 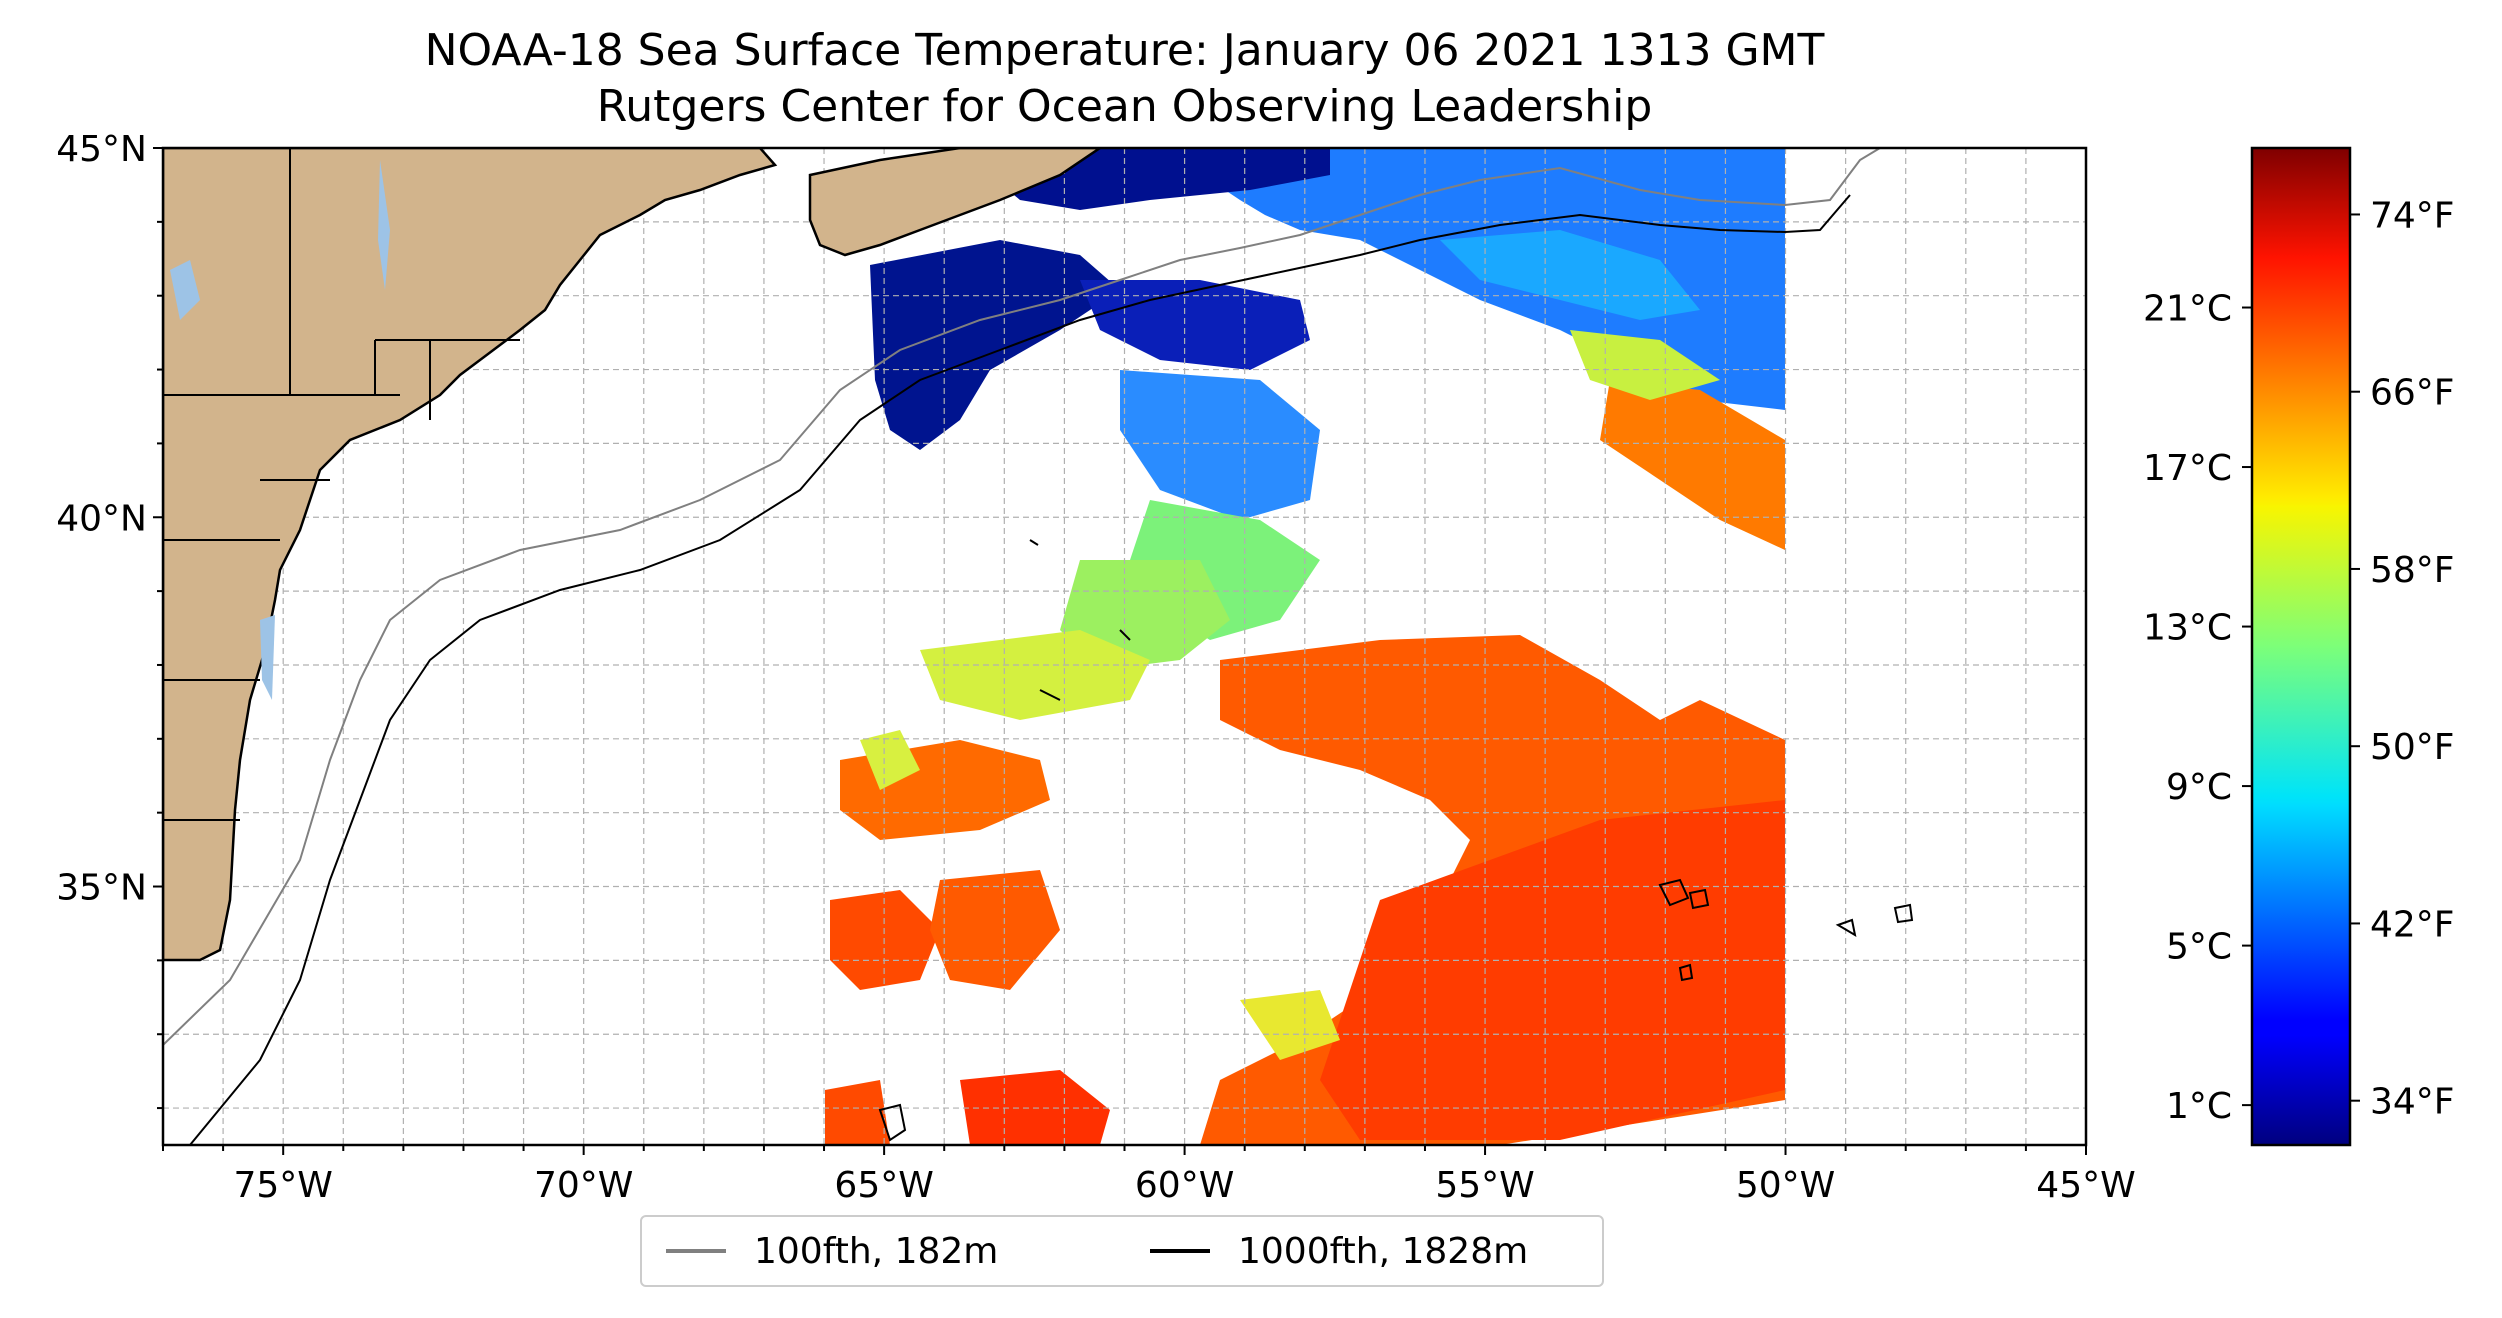 I want to click on lon-tick-label: 65°W, so click(x=883, y=1185).